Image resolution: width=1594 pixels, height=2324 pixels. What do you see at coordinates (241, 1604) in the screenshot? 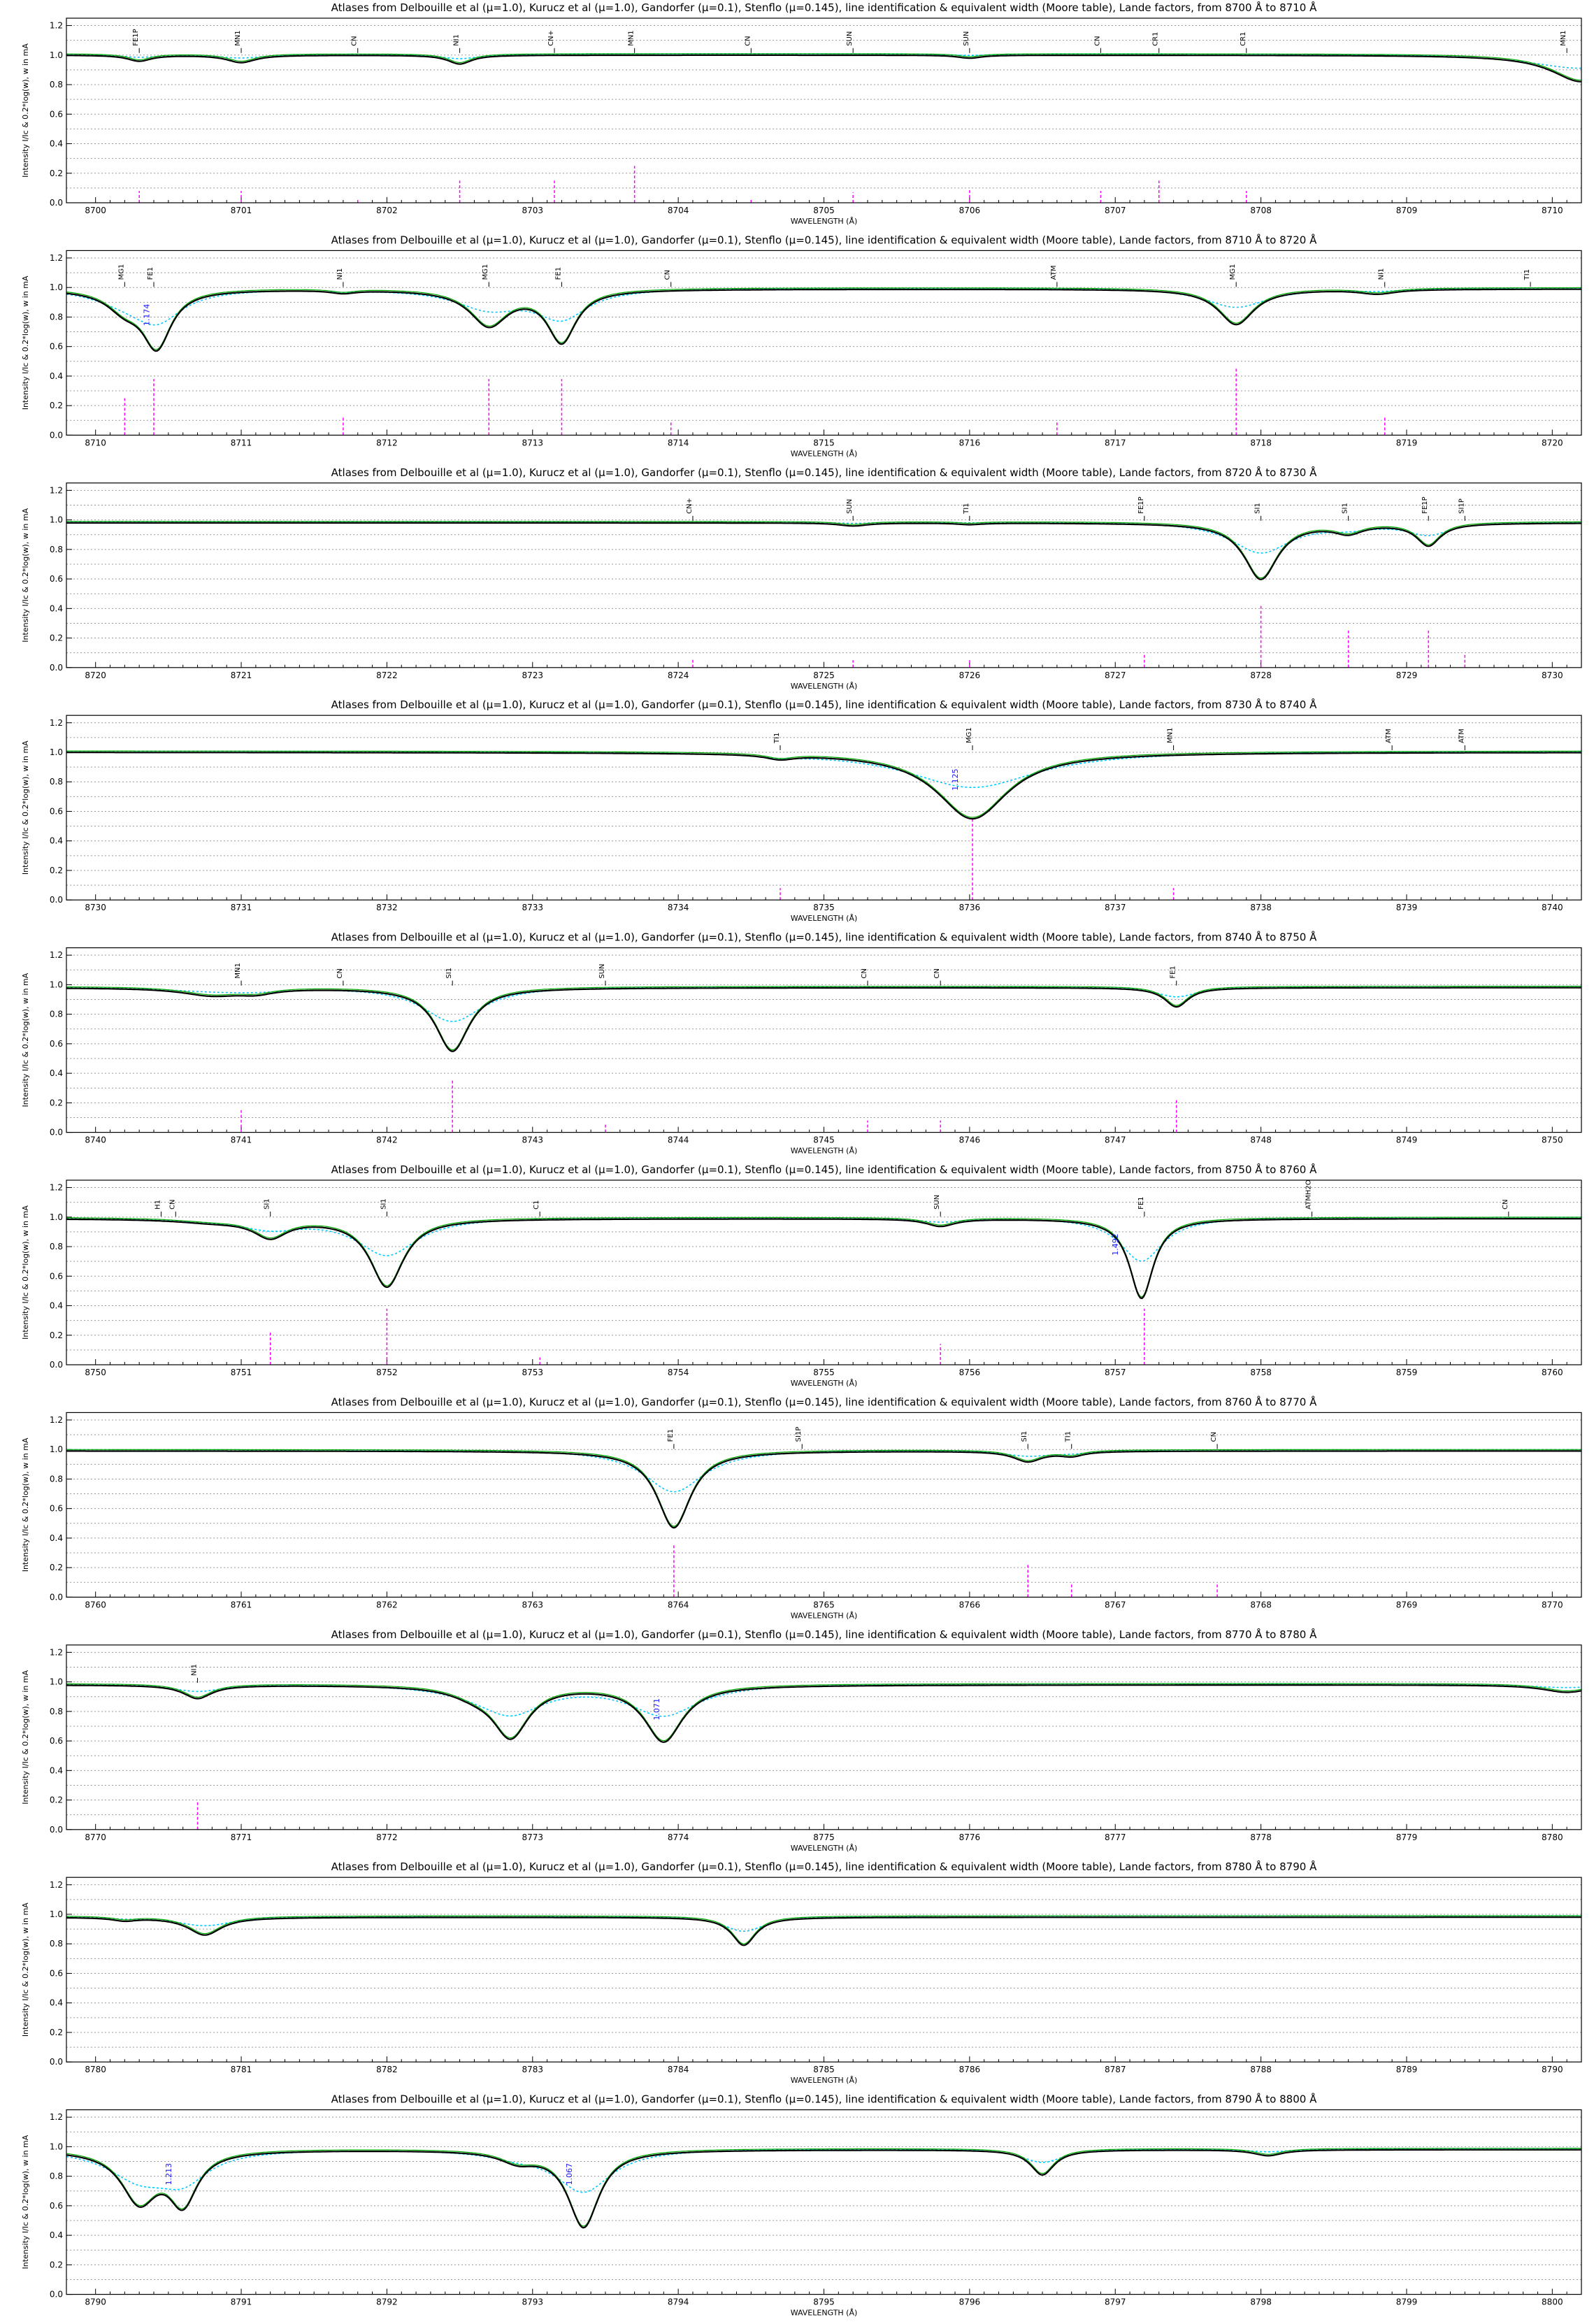
I see `x-tick-label: 8761` at bounding box center [241, 1604].